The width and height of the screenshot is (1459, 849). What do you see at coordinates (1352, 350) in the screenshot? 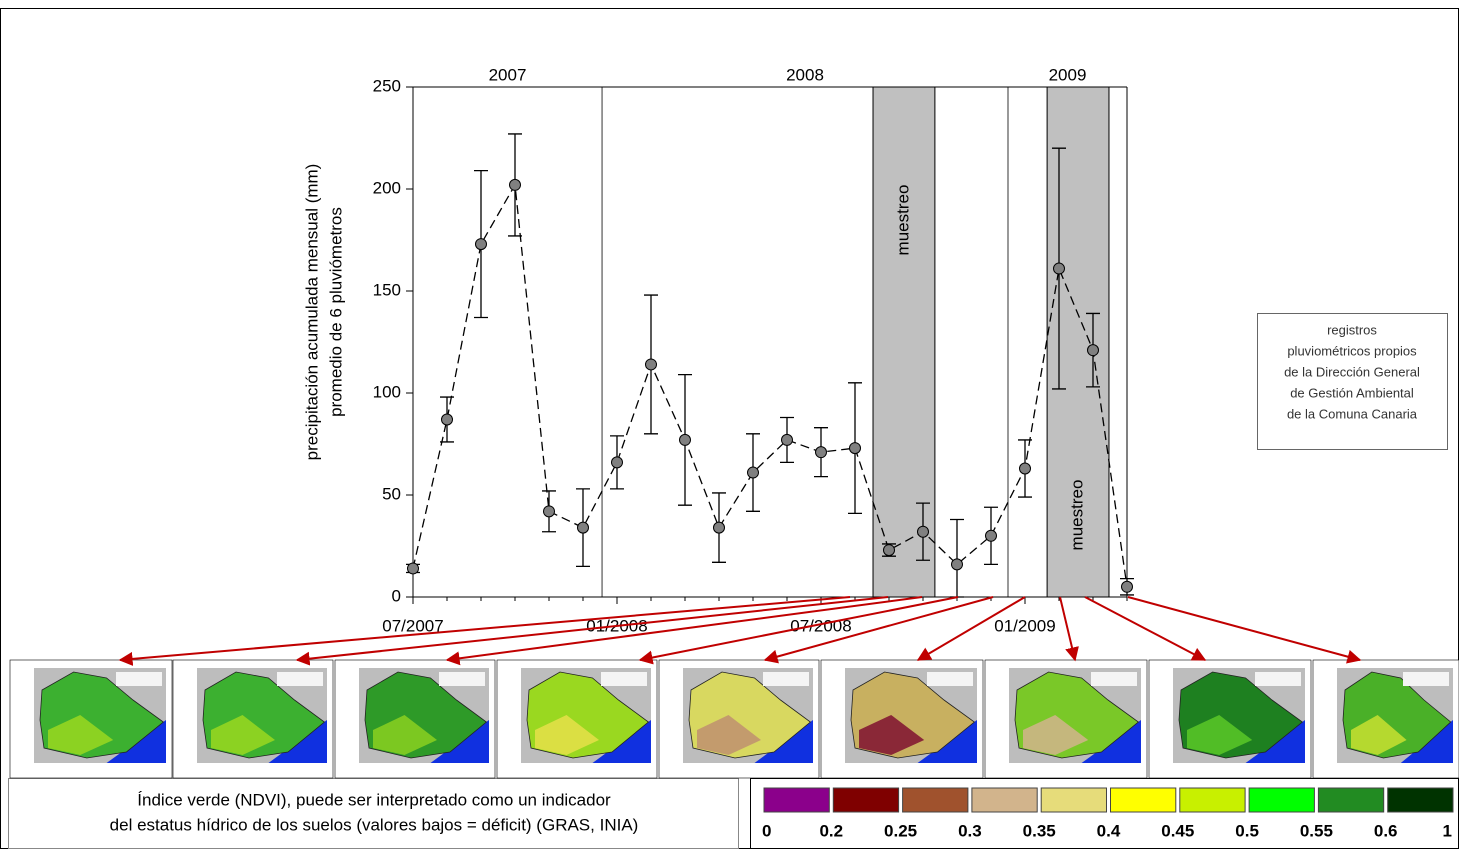
I see `annotation-text: pluviométricos propios` at bounding box center [1352, 350].